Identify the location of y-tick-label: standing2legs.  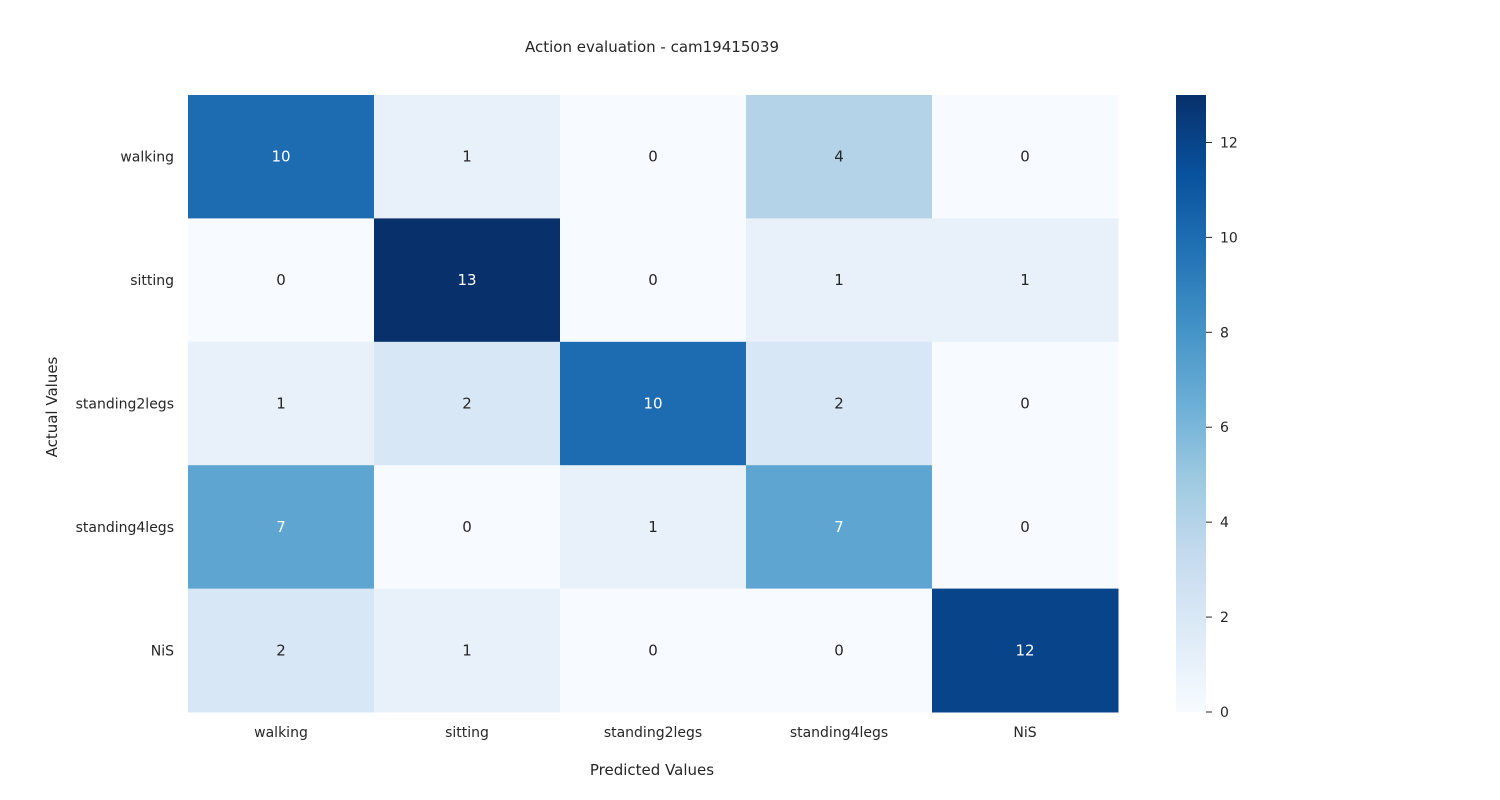
(125, 405).